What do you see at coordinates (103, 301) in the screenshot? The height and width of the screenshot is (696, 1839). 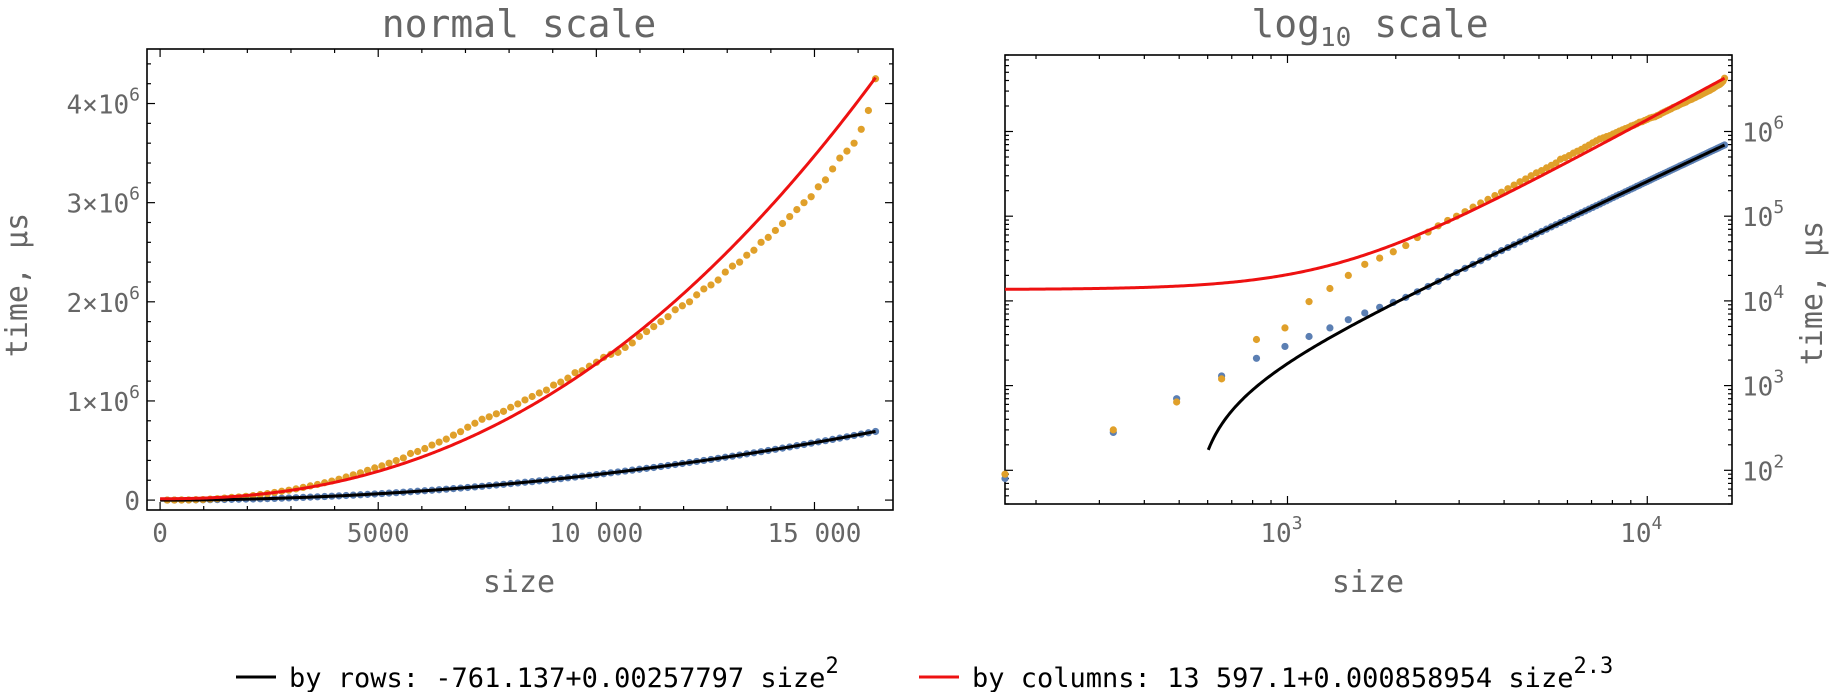 I see `left-y-tick-label: 2×10⁶` at bounding box center [103, 301].